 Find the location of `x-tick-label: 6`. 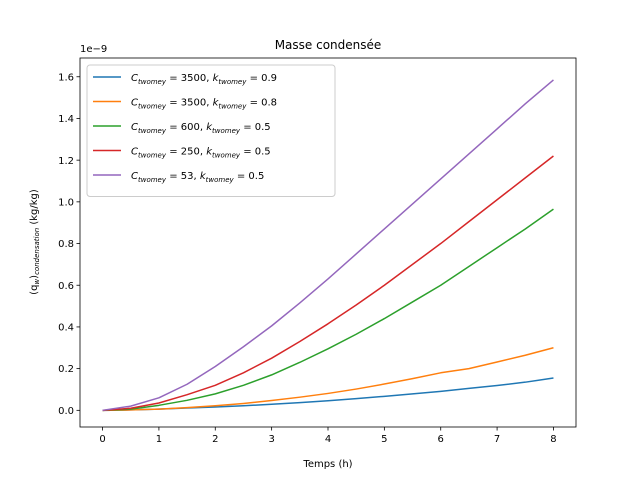

x-tick-label: 6 is located at coordinates (441, 439).